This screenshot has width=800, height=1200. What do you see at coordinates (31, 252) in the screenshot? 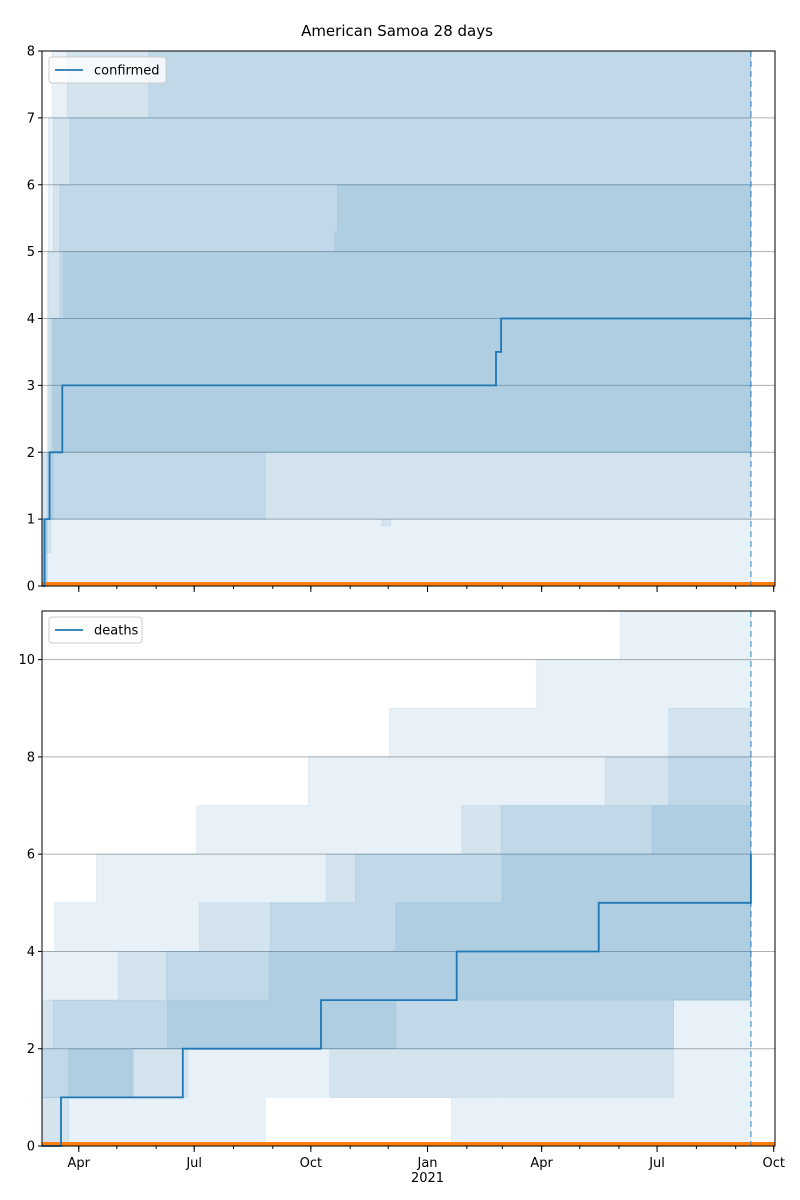
I see `y-tick-label: 5` at bounding box center [31, 252].